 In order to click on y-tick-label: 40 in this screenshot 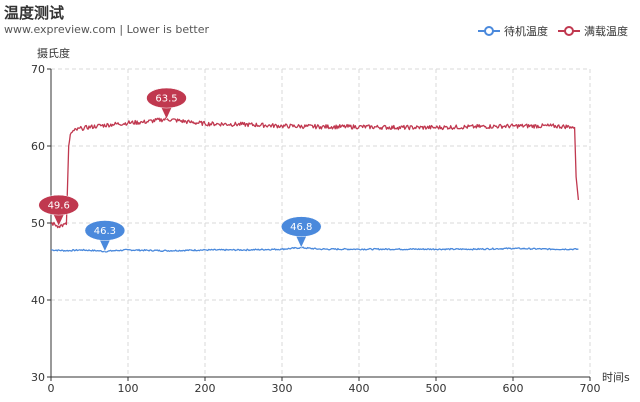, I will do `click(38, 300)`.